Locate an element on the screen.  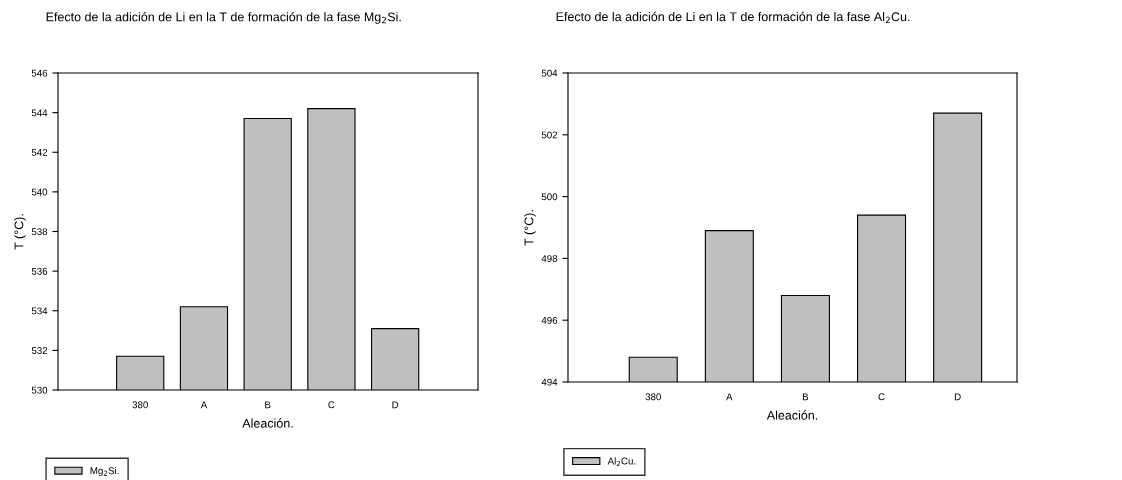
y-tick-label: 532 is located at coordinates (39, 350).